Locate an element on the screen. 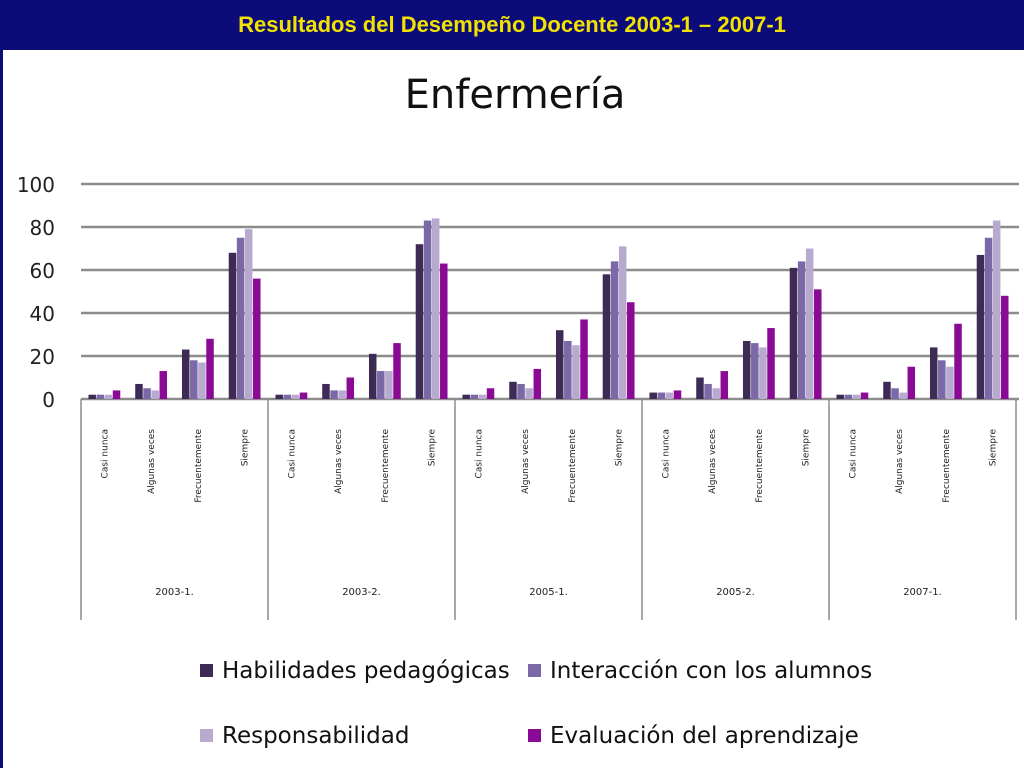  legend-label: Habilidades pedagógicas is located at coordinates (366, 671).